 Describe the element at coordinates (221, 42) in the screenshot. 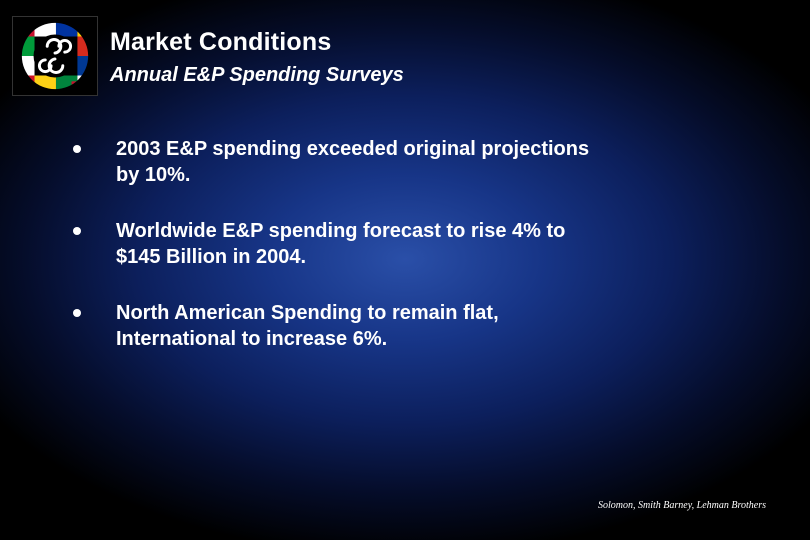

I see `page-title: Market Conditions` at that location.